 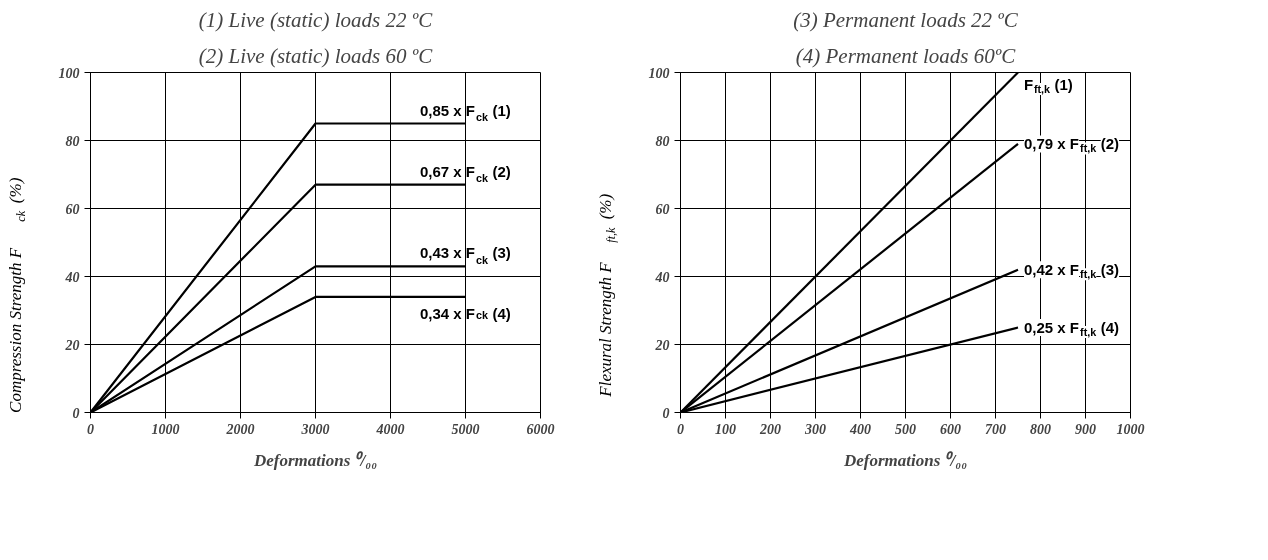 I want to click on x-tick-label: 500, so click(x=905, y=429).